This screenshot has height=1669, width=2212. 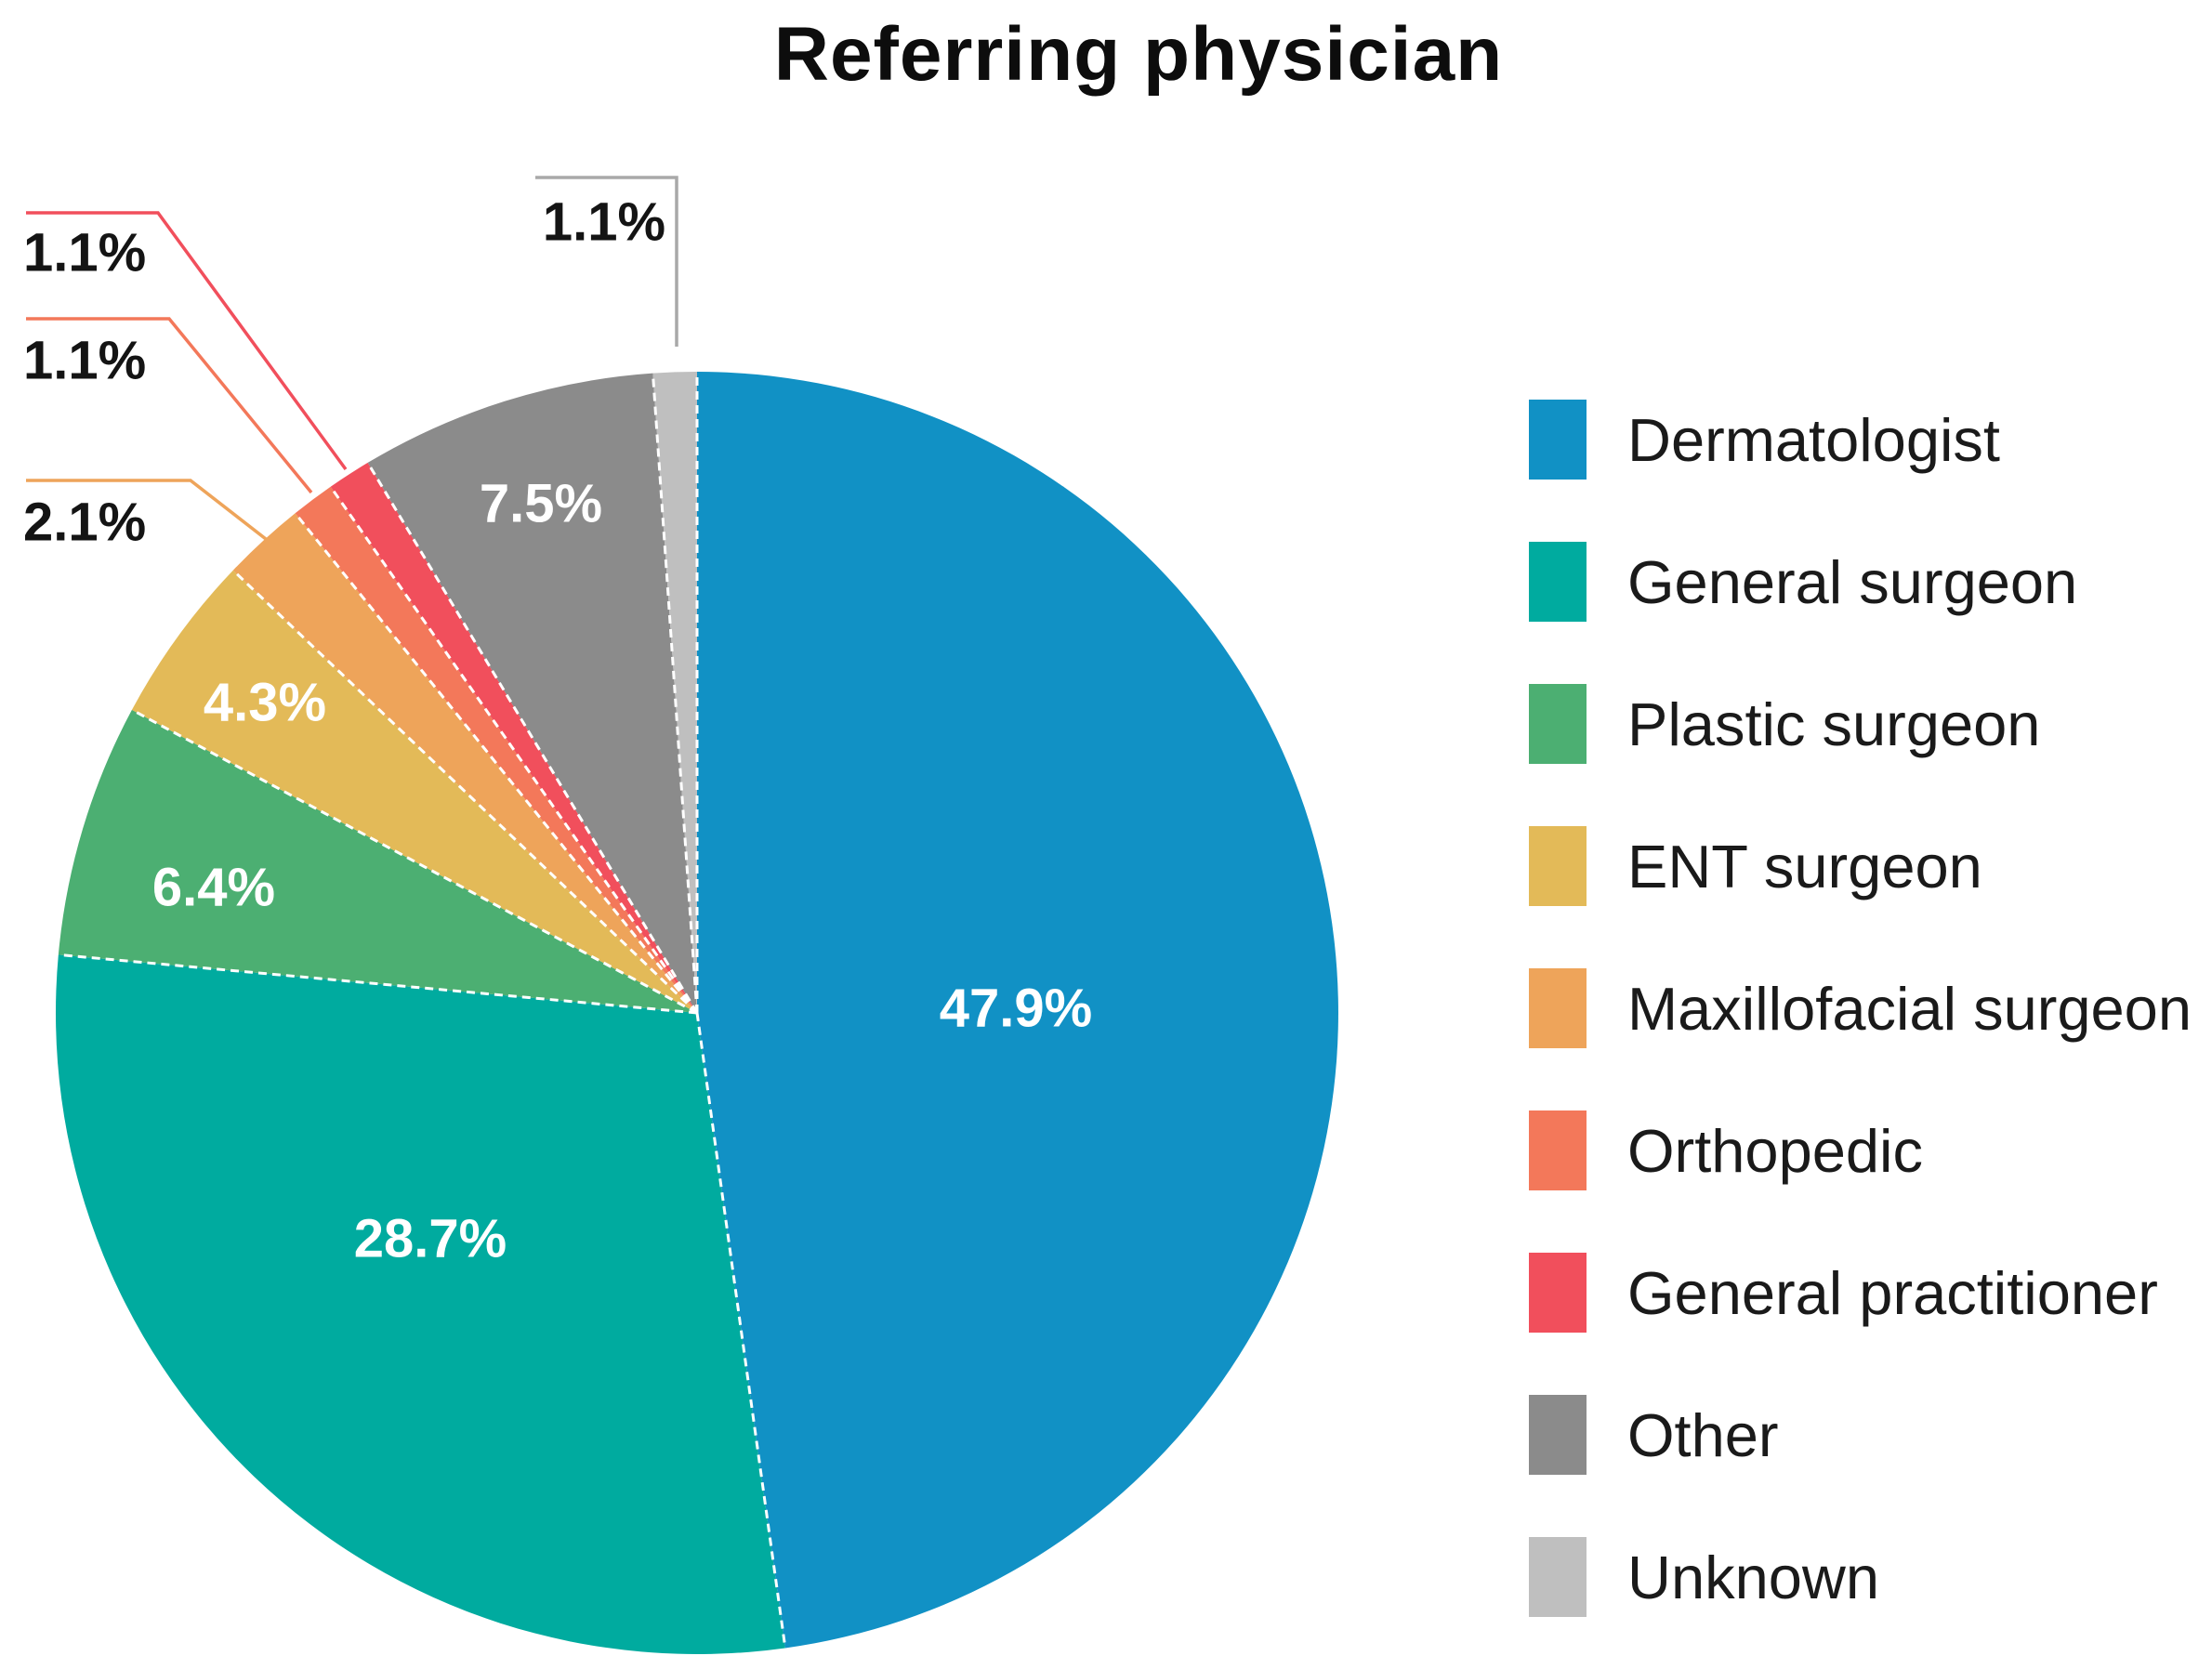 What do you see at coordinates (213, 888) in the screenshot?
I see `slice-label-plastic-surgeon: 6.4%` at bounding box center [213, 888].